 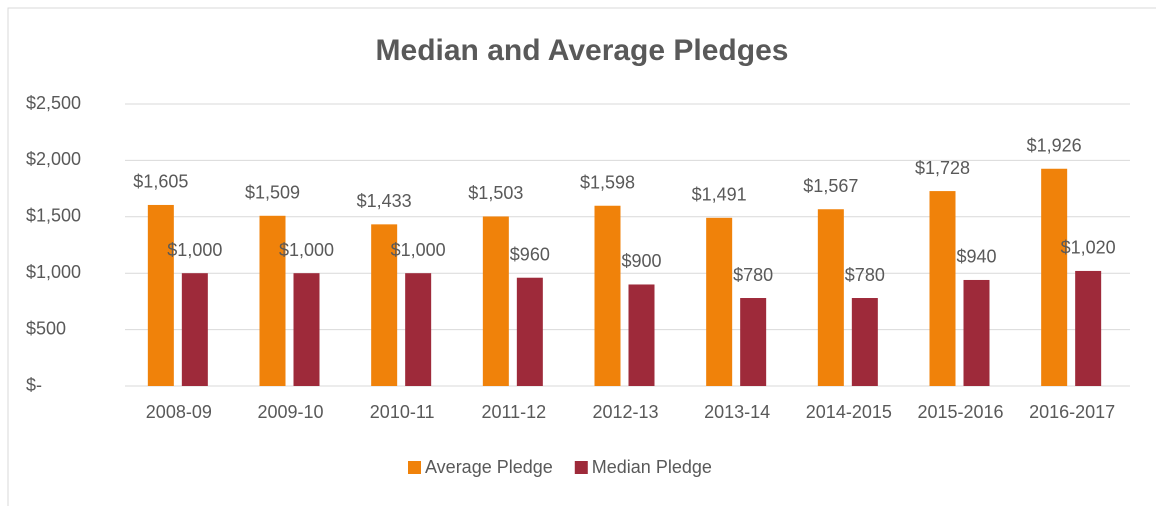 What do you see at coordinates (625, 412) in the screenshot?
I see `x-tick-label: 2012-13` at bounding box center [625, 412].